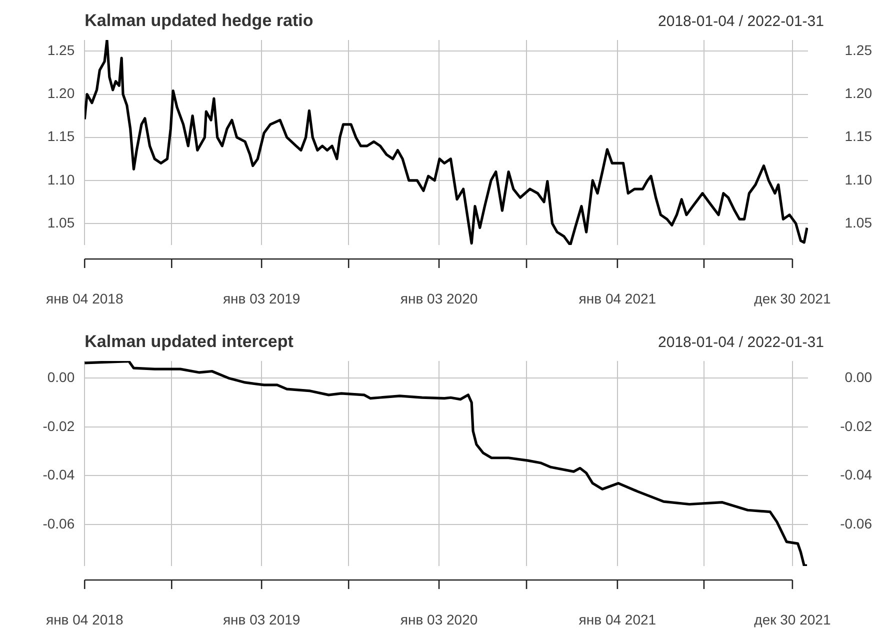  Describe the element at coordinates (58, 474) in the screenshot. I see `y-tick-label: -0.04` at that location.